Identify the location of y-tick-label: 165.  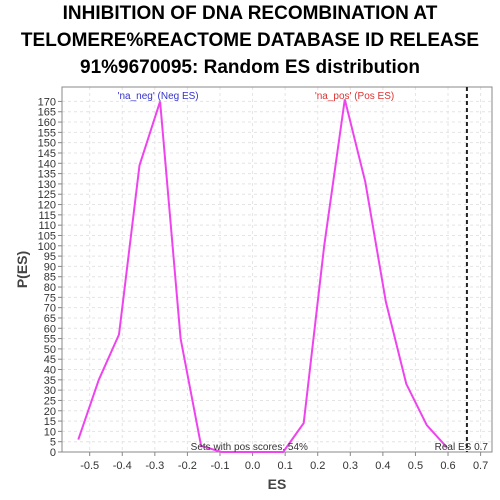
(47, 113).